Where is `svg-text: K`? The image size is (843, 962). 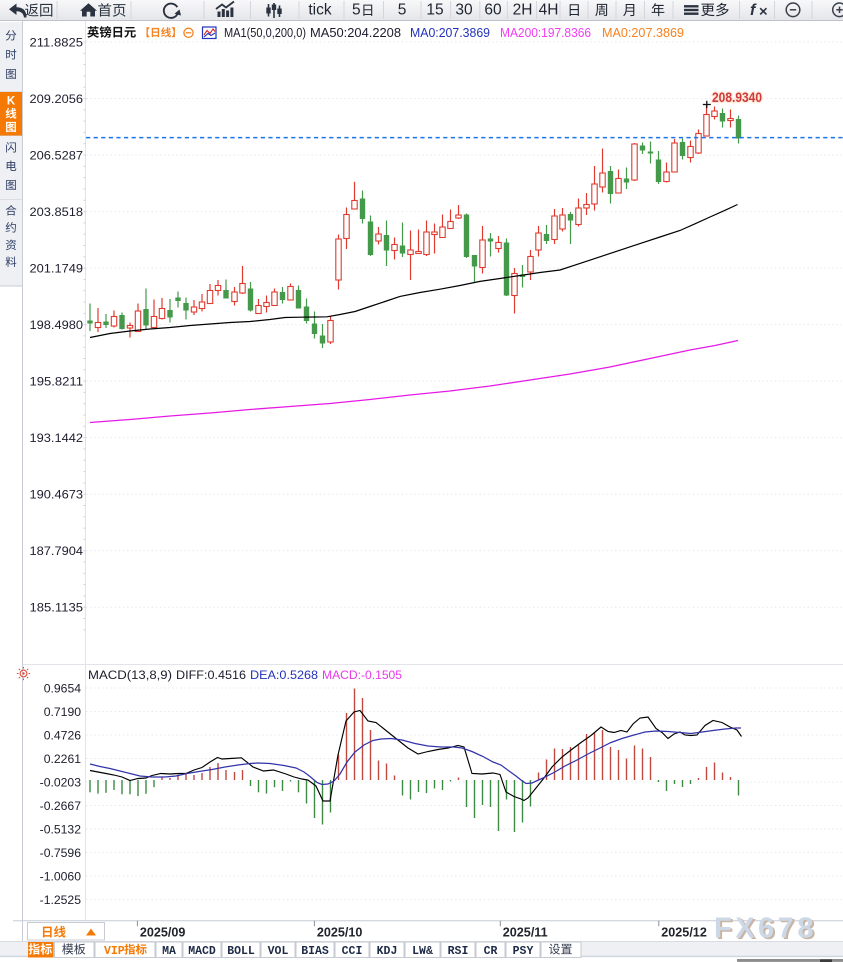
svg-text: K is located at coordinates (11, 102).